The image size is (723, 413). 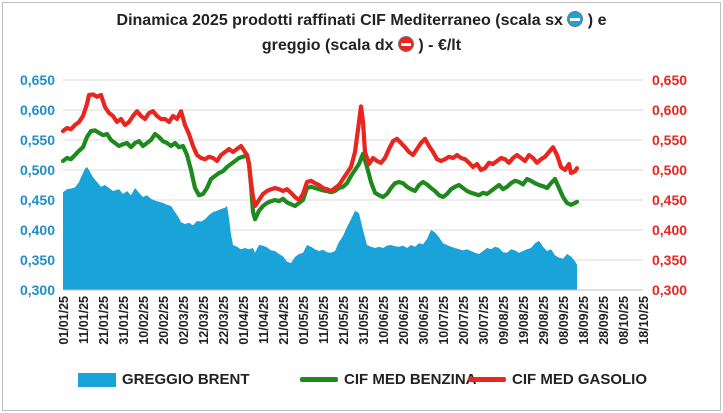 What do you see at coordinates (669, 140) in the screenshot?
I see `right-axis-tick-label: 0,550` at bounding box center [669, 140].